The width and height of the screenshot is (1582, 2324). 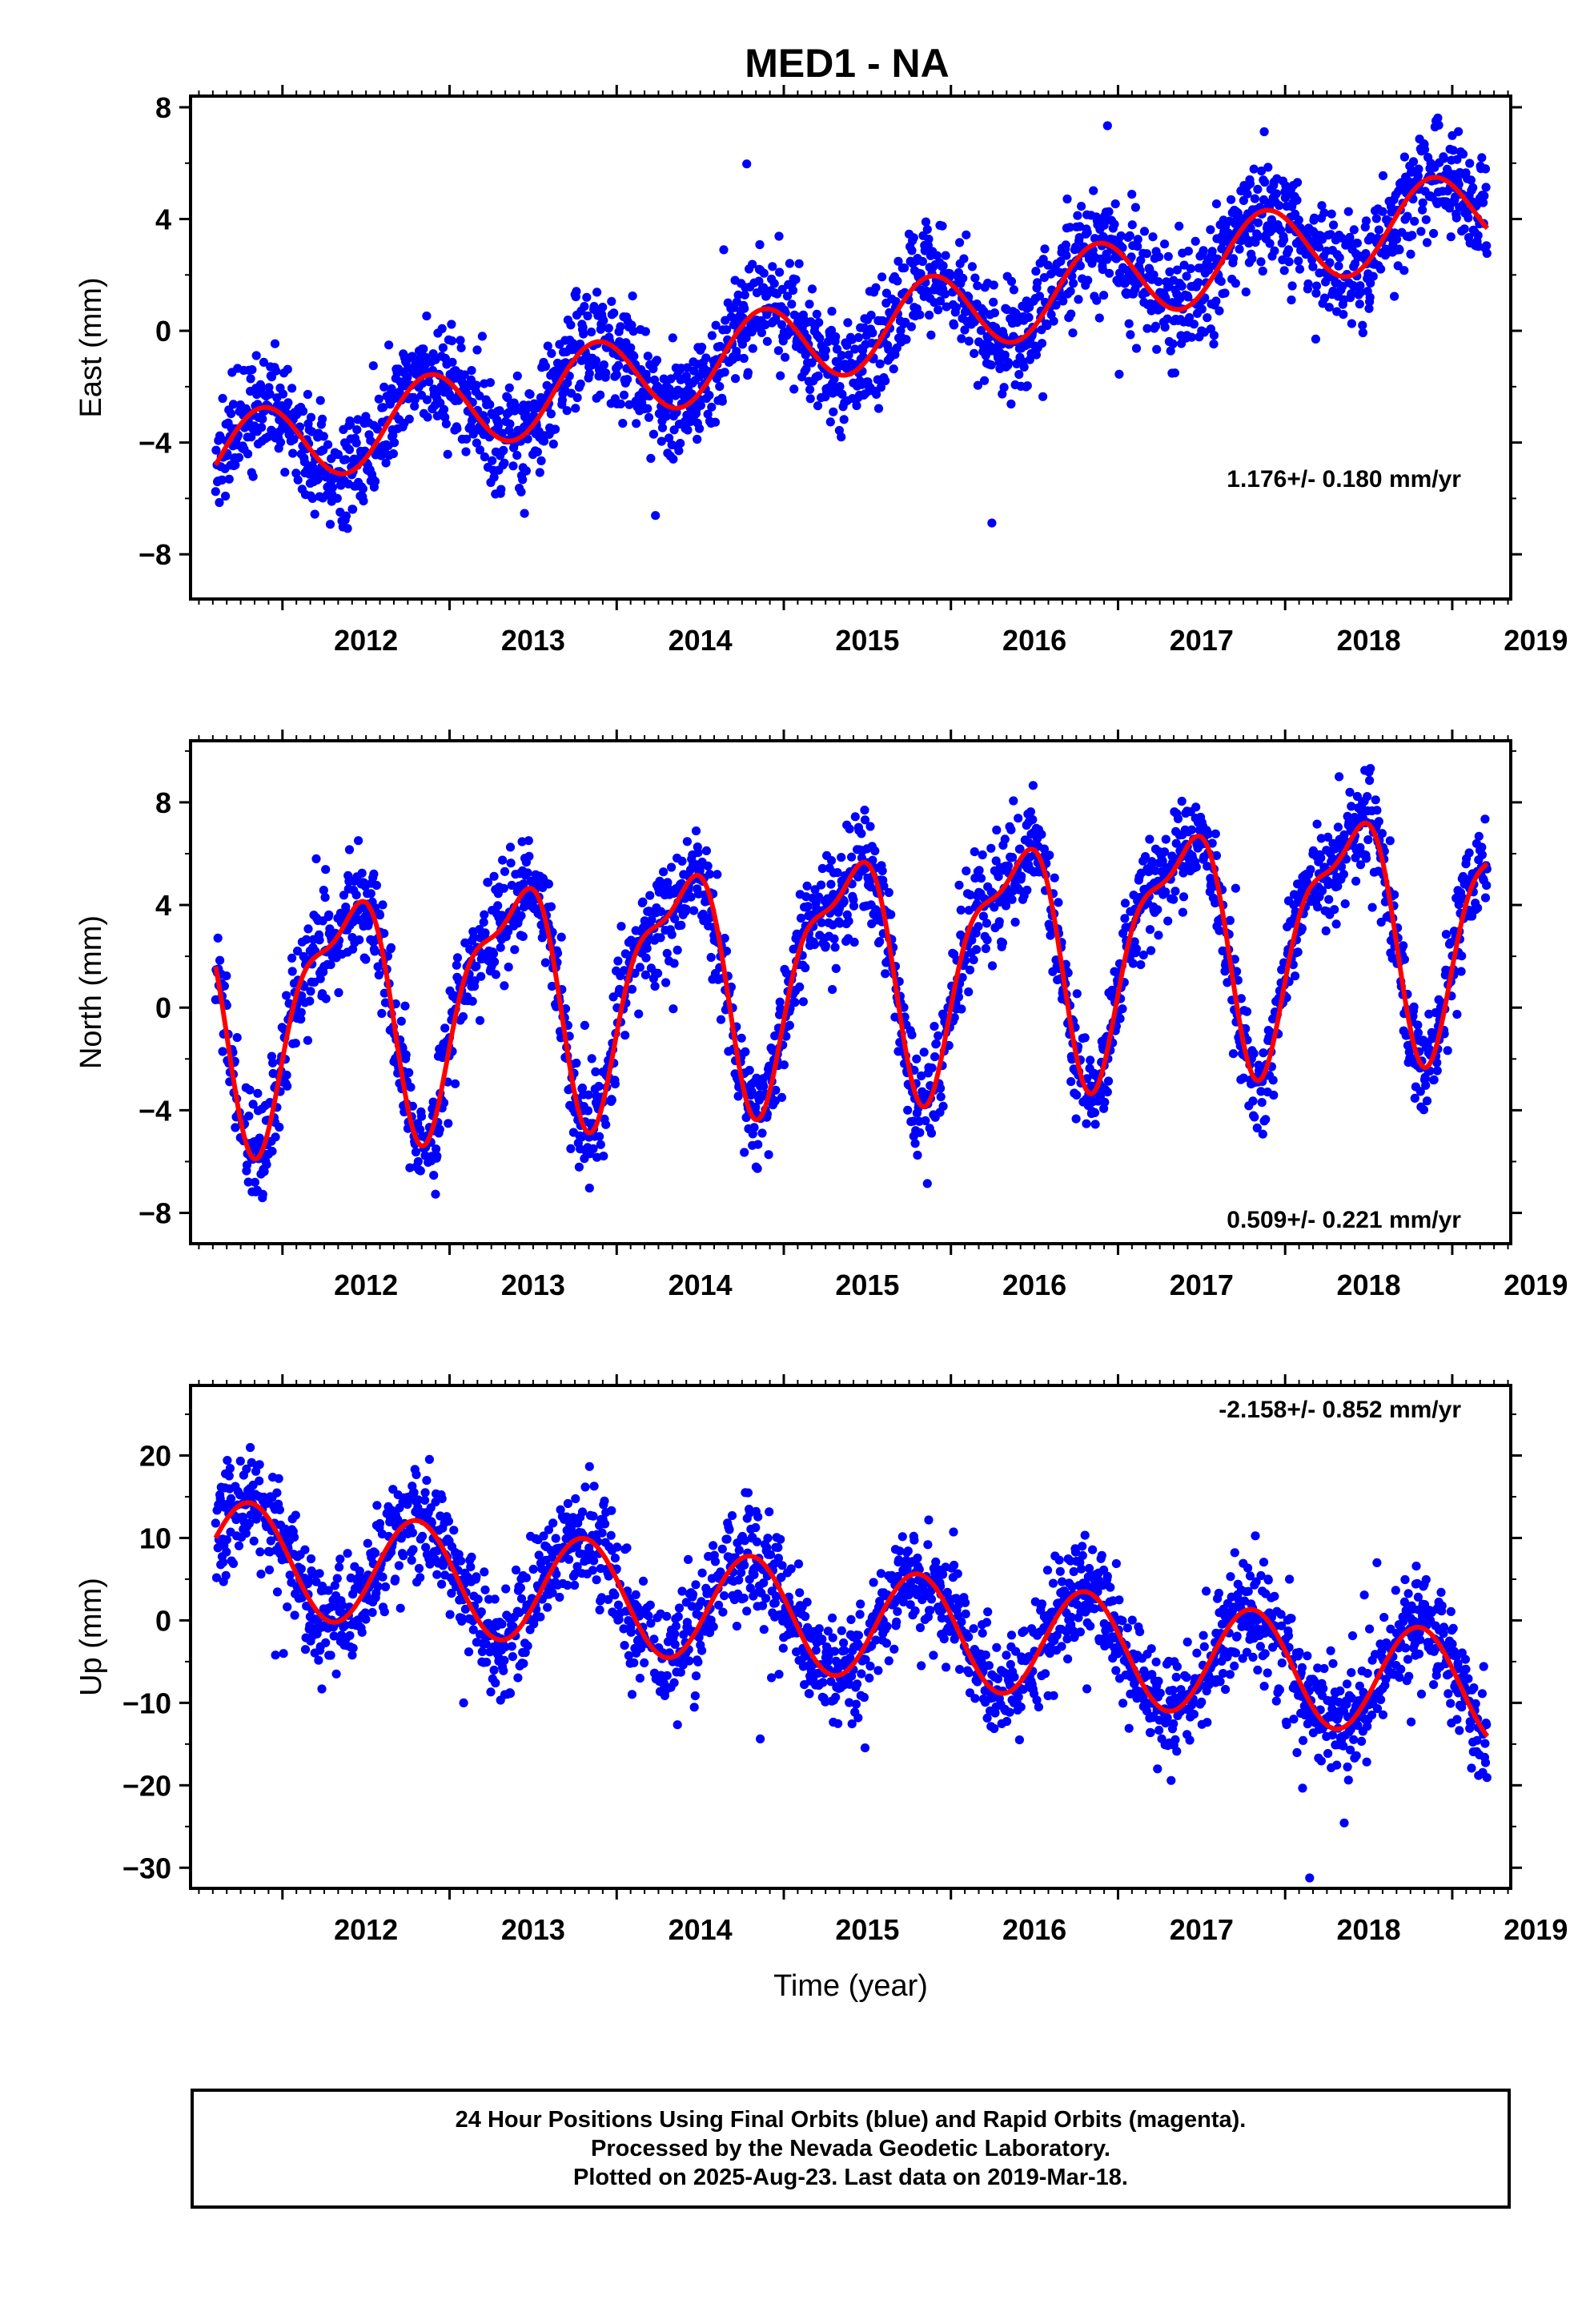 What do you see at coordinates (867, 640) in the screenshot?
I see `x-tick-label: 2015` at bounding box center [867, 640].